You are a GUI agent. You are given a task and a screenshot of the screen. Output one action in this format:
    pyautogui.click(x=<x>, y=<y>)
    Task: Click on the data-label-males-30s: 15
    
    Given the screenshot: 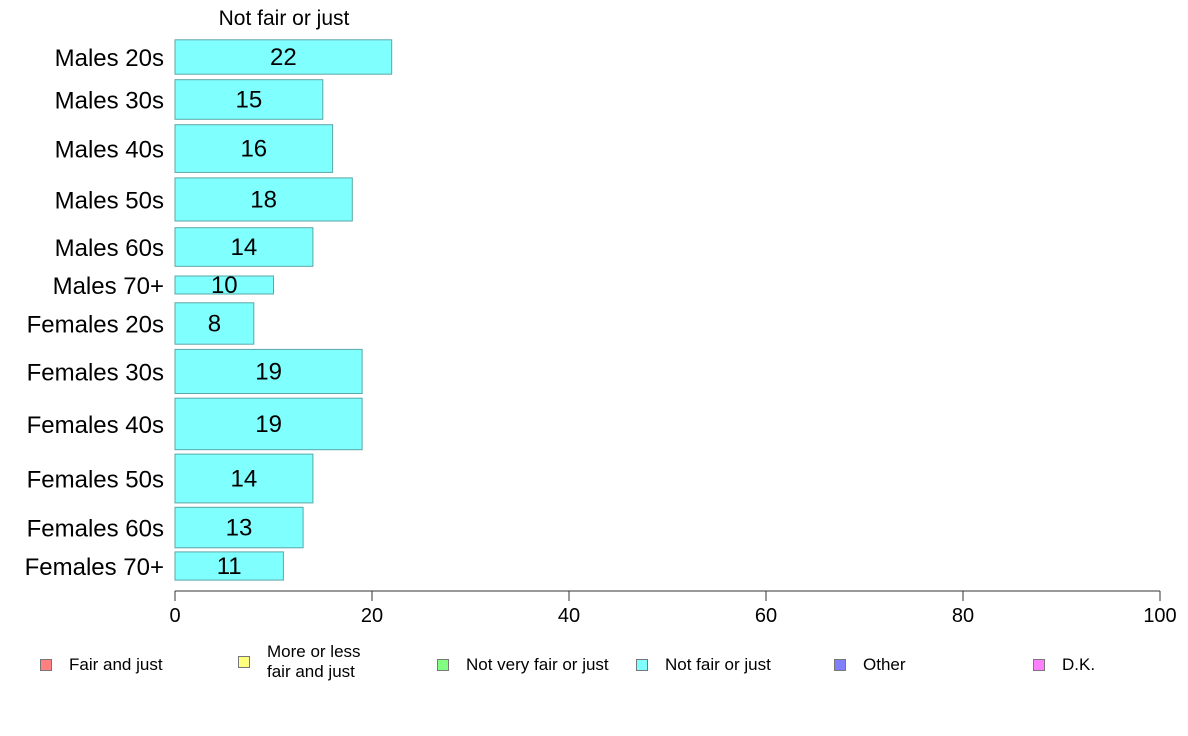 What is the action you would take?
    pyautogui.click(x=249, y=100)
    